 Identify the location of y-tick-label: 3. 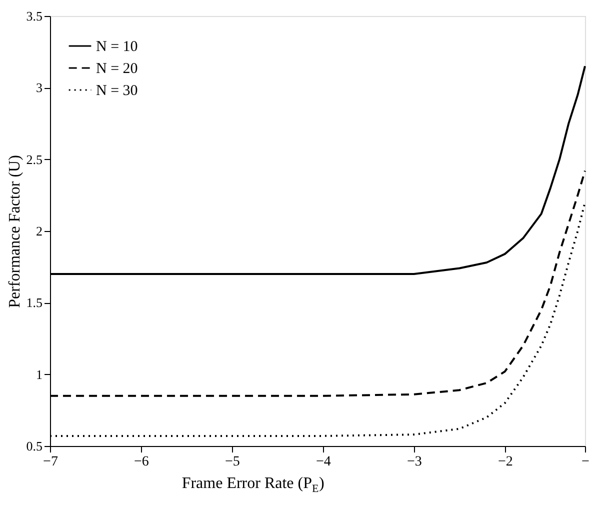
(39, 88).